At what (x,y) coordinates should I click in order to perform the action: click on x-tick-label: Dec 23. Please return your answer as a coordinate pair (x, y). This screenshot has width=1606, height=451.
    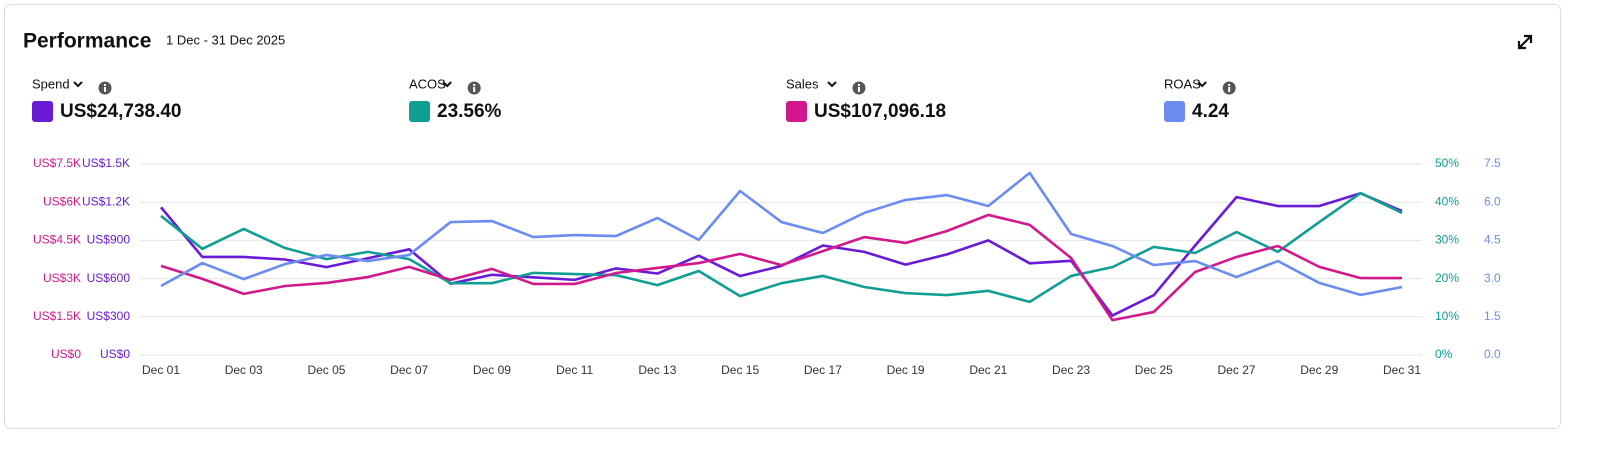
    Looking at the image, I should click on (1071, 370).